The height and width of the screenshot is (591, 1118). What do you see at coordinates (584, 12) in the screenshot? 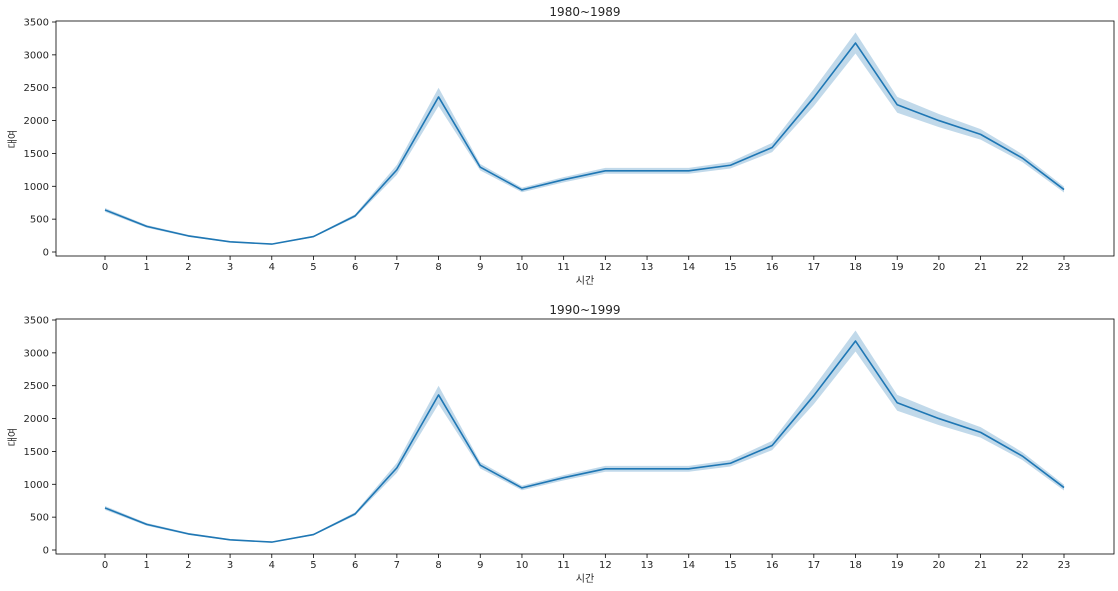
I see `chart-title: 1980~1989` at bounding box center [584, 12].